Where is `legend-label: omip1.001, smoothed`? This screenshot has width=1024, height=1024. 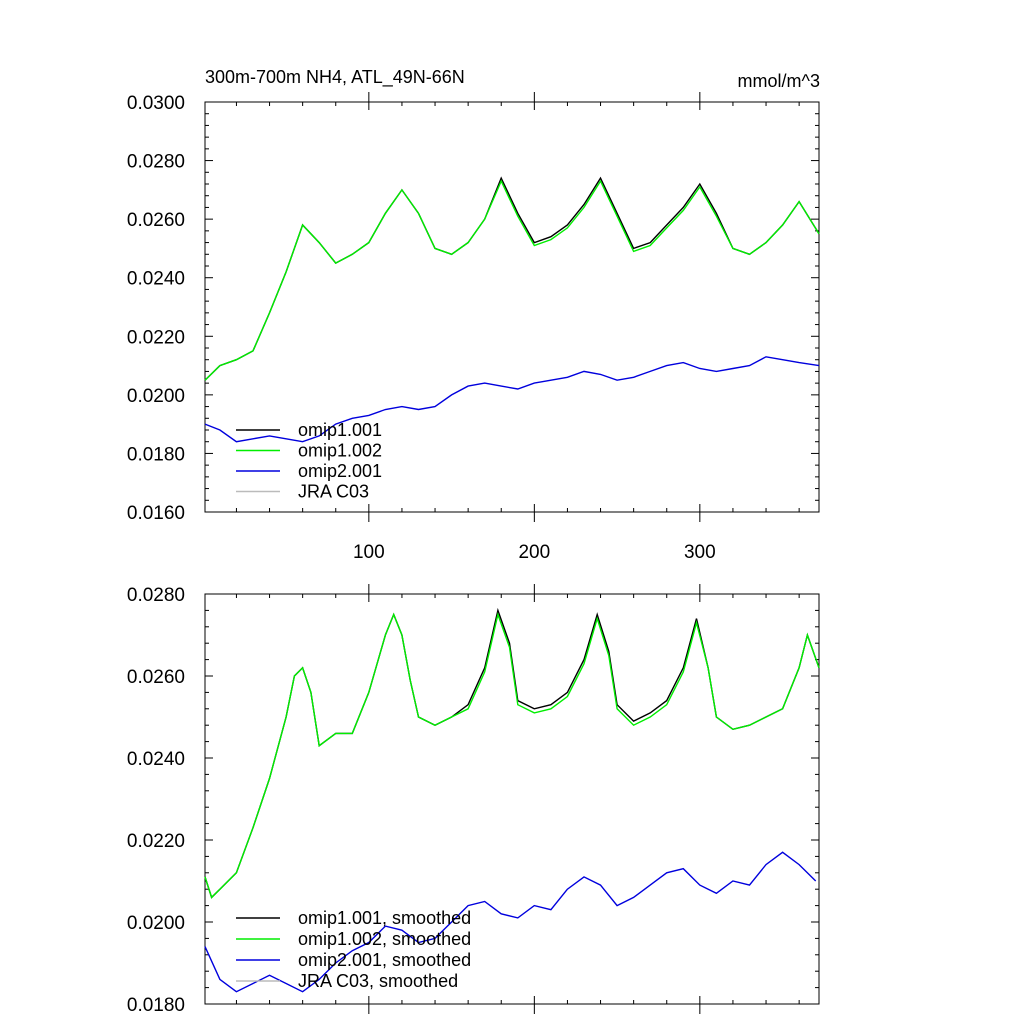 legend-label: omip1.001, smoothed is located at coordinates (384, 918).